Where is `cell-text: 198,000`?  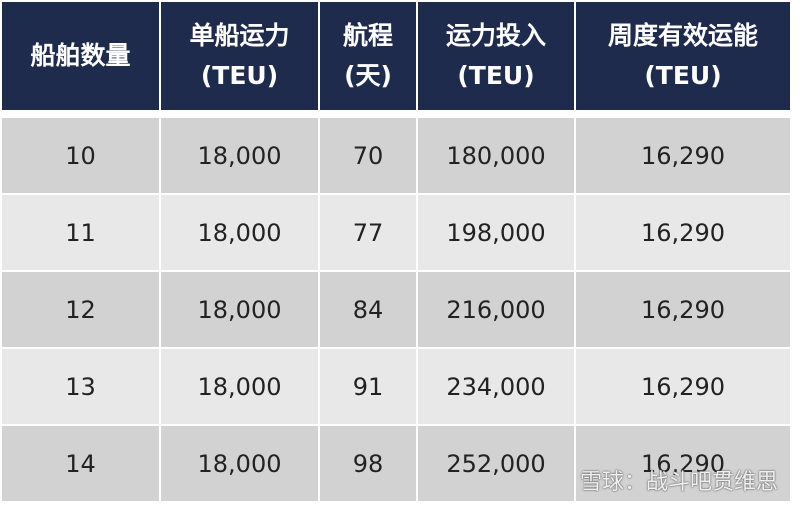 cell-text: 198,000 is located at coordinates (496, 232).